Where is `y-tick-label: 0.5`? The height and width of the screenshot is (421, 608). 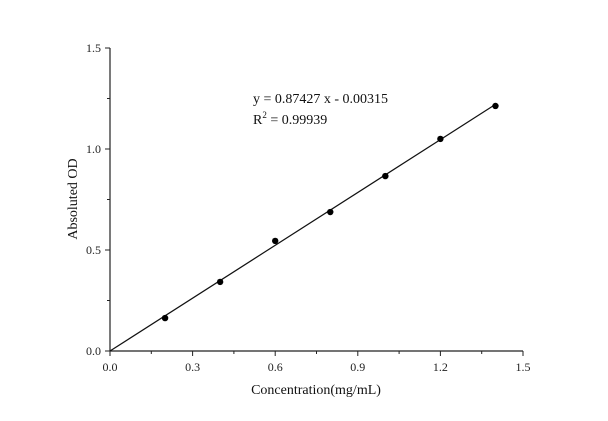 y-tick-label: 0.5 is located at coordinates (93, 250).